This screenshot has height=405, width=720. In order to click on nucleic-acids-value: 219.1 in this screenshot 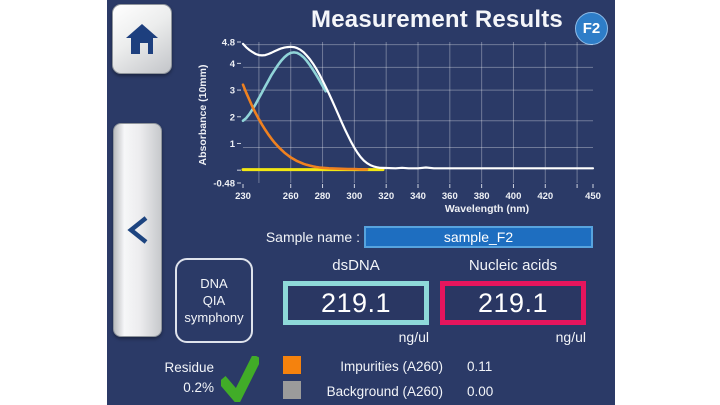, I will do `click(513, 302)`.